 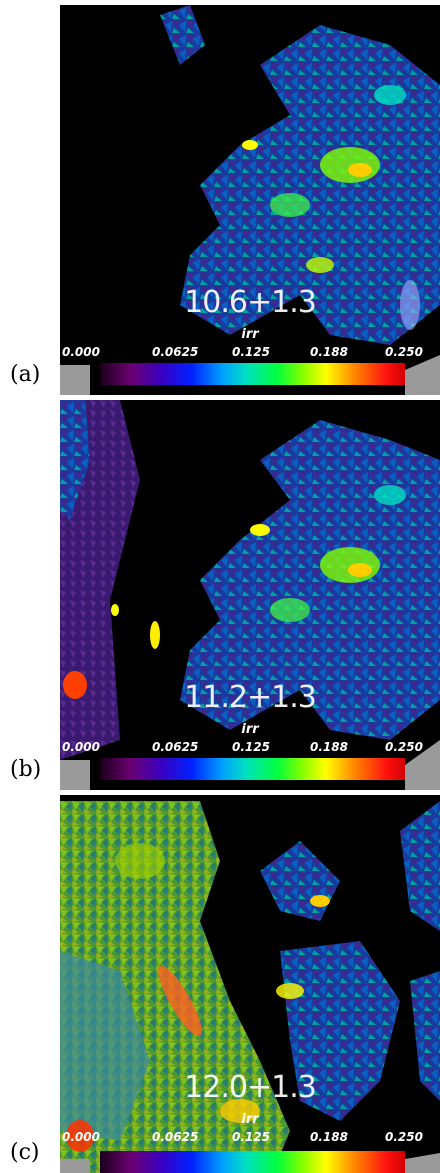 I want to click on panel-label-c: (c), so click(x=25, y=1152).